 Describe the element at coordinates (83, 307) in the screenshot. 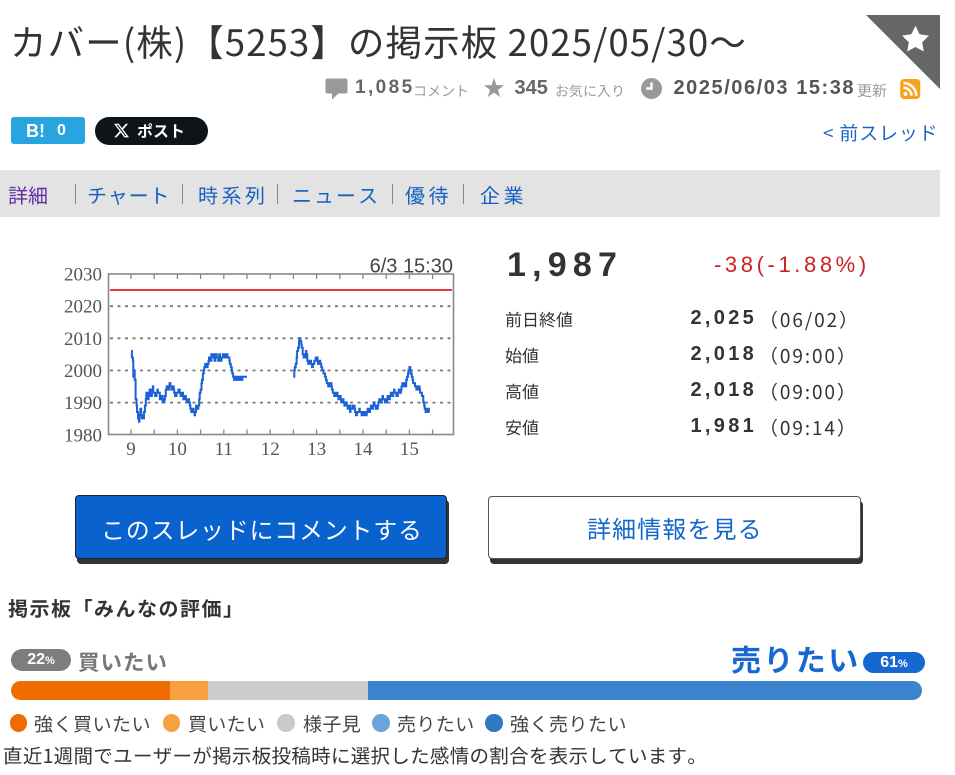

I see `svg-text: 2020` at that location.